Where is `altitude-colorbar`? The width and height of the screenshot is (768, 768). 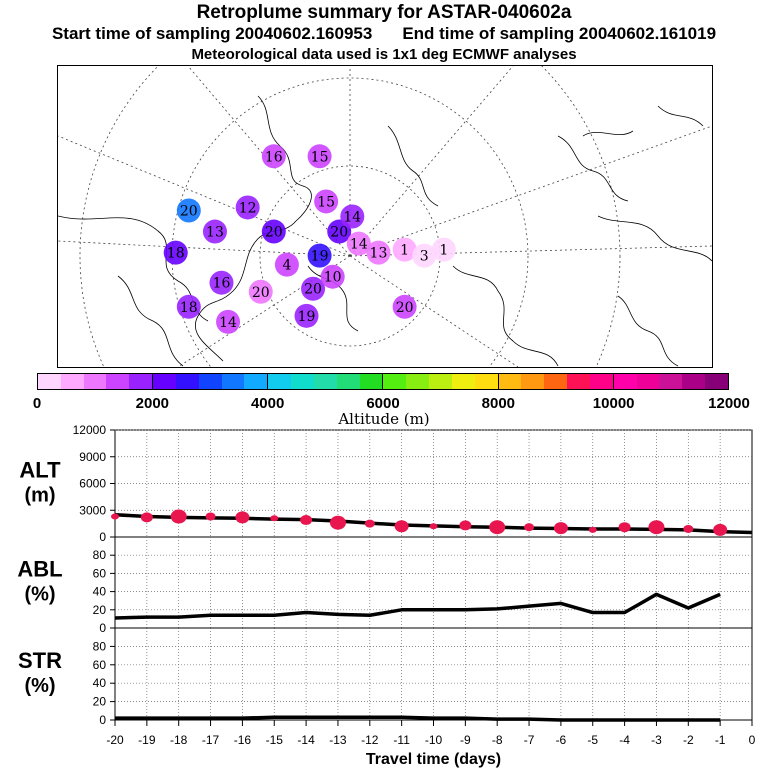
altitude-colorbar is located at coordinates (383, 381).